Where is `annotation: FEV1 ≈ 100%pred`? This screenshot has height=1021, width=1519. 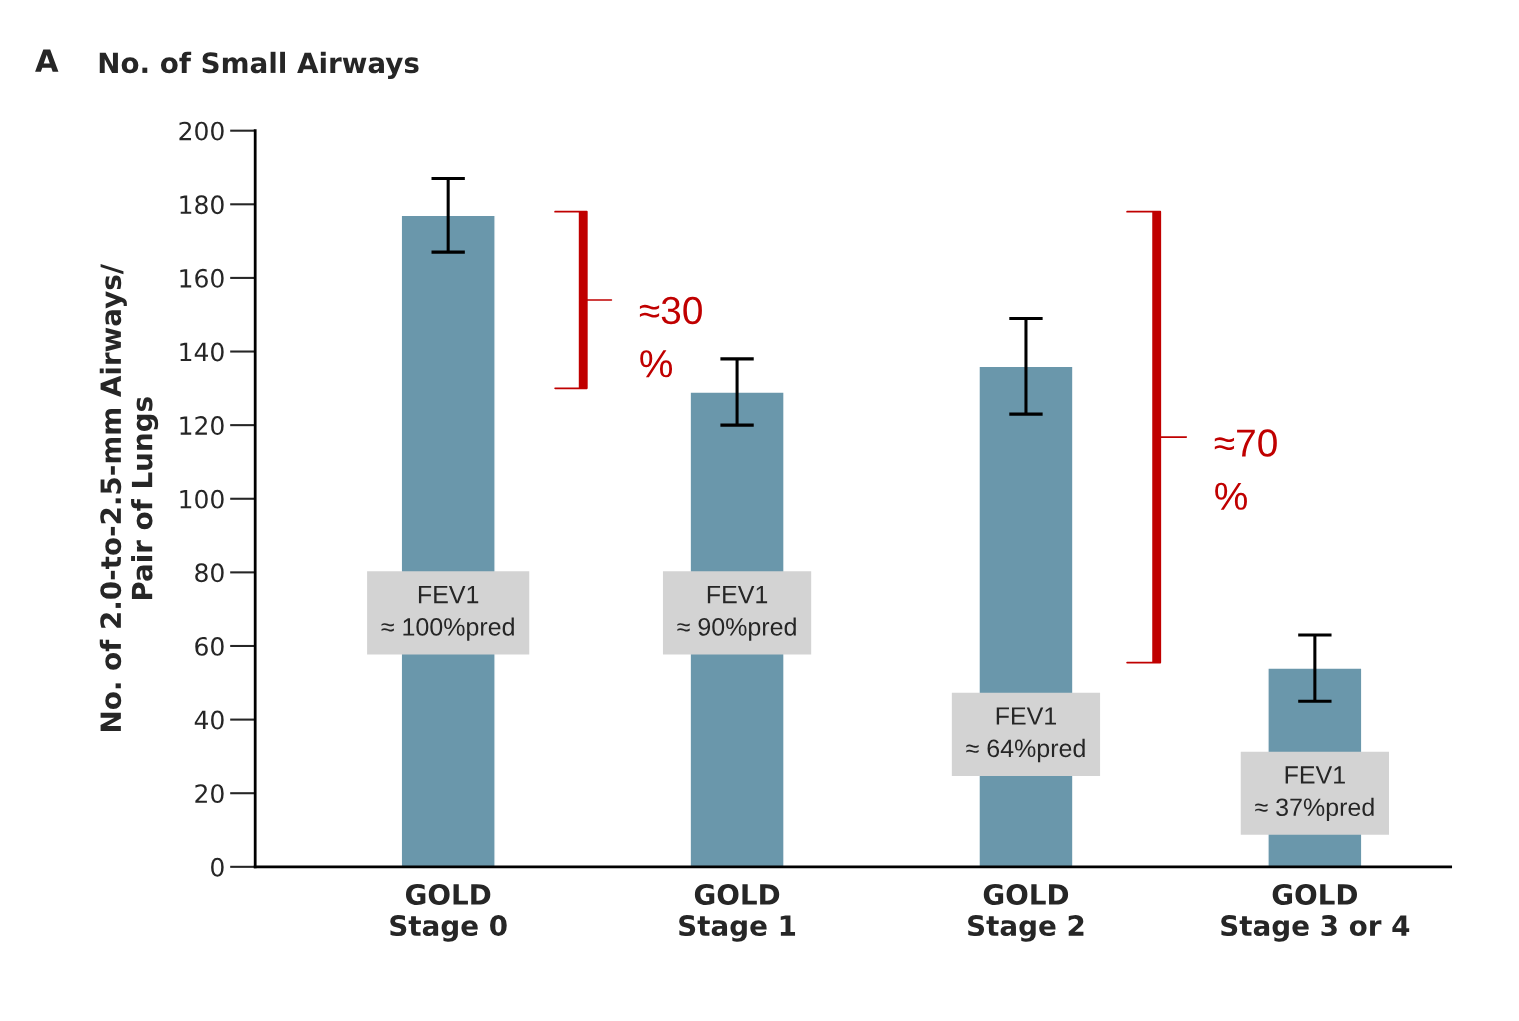 annotation: FEV1 ≈ 100%pred is located at coordinates (447, 613).